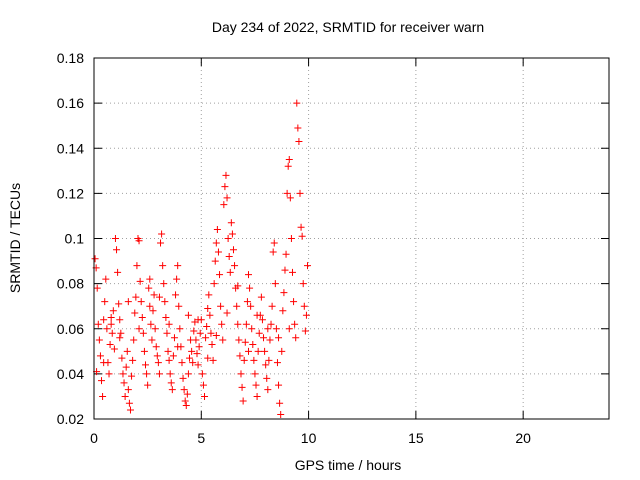 The height and width of the screenshot is (480, 640). I want to click on x-tick-label: 10, so click(309, 438).